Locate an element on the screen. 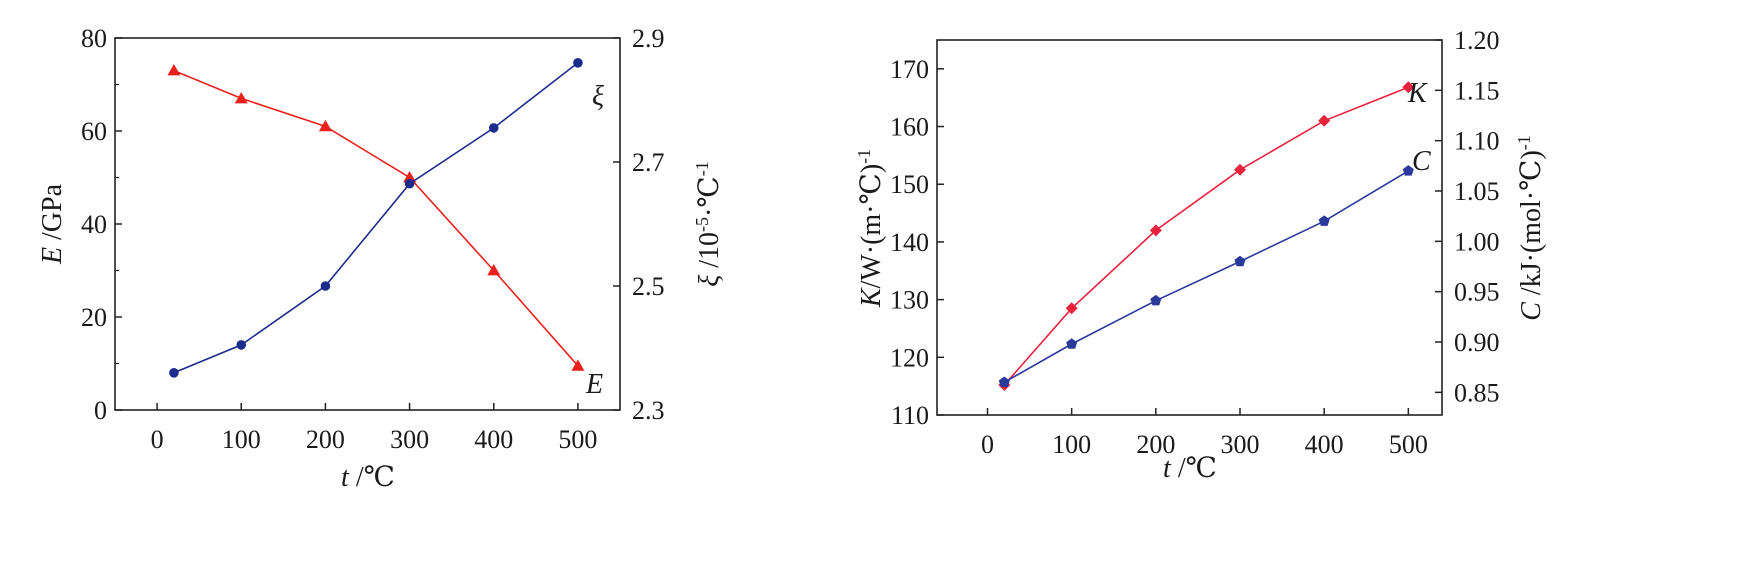  chart-1-x-tick-label: 500 is located at coordinates (577, 439).